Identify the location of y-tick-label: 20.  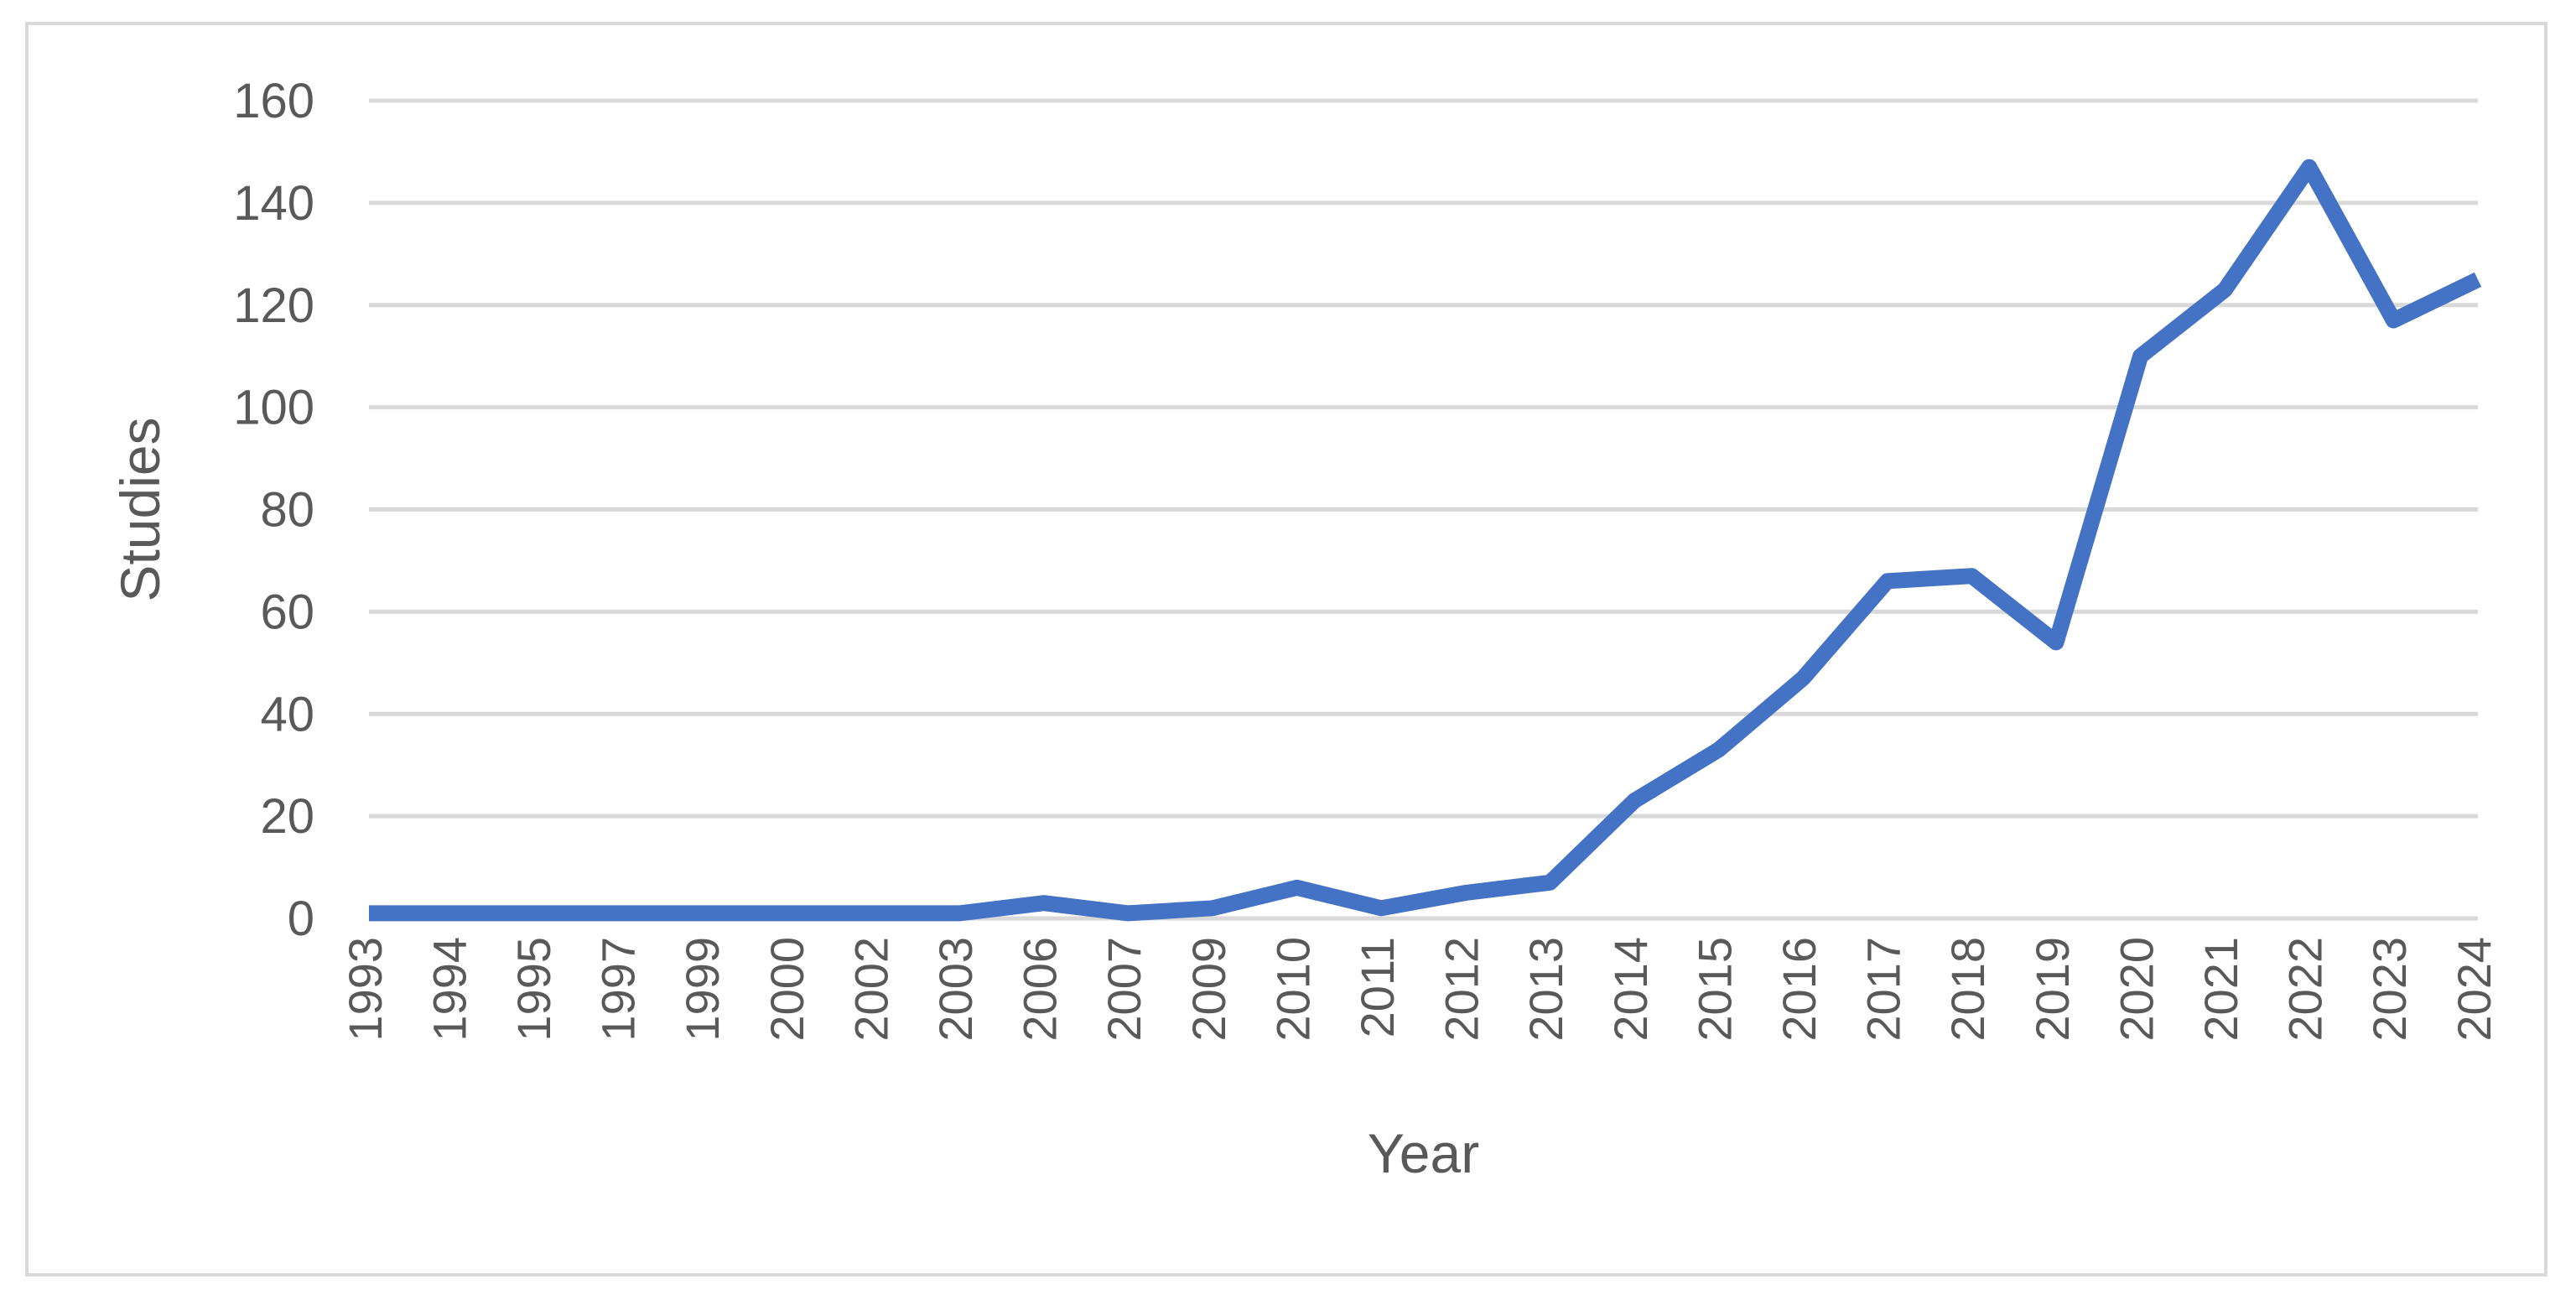
(287, 816).